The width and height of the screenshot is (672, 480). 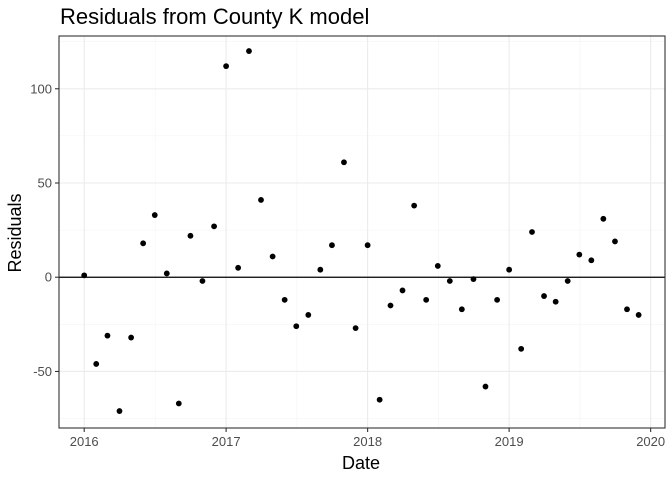 What do you see at coordinates (214, 16) in the screenshot?
I see `chart-title: Residuals from County K model` at bounding box center [214, 16].